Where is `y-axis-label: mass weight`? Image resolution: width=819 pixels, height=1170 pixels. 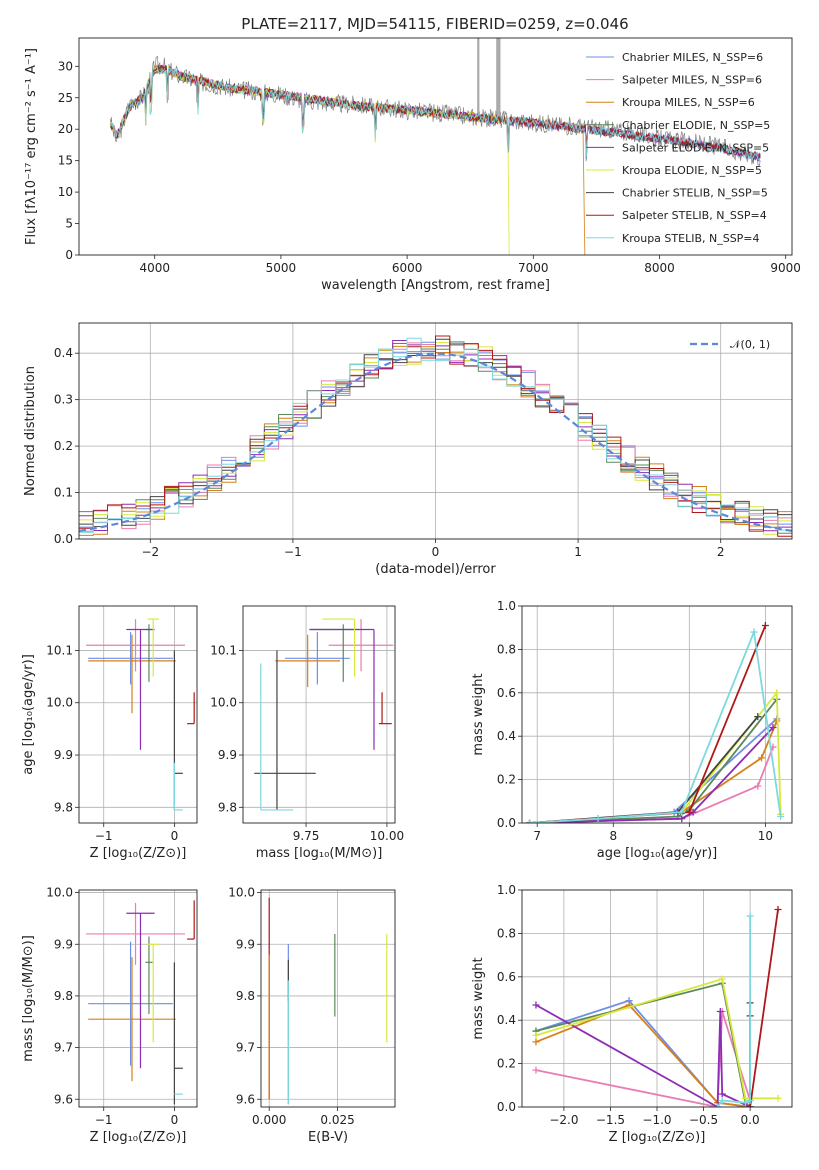
y-axis-label: mass weight is located at coordinates (478, 998).